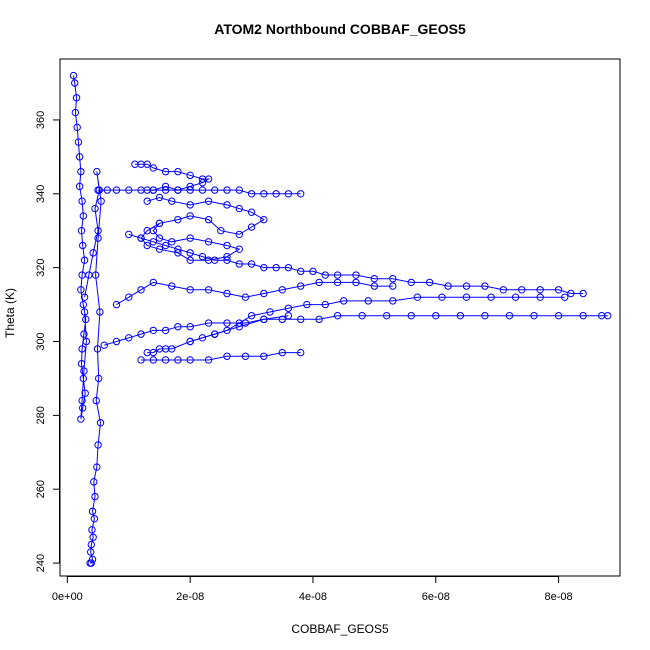 This screenshot has width=650, height=650. Describe the element at coordinates (67, 597) in the screenshot. I see `x-tick-label: 0e+00` at that location.